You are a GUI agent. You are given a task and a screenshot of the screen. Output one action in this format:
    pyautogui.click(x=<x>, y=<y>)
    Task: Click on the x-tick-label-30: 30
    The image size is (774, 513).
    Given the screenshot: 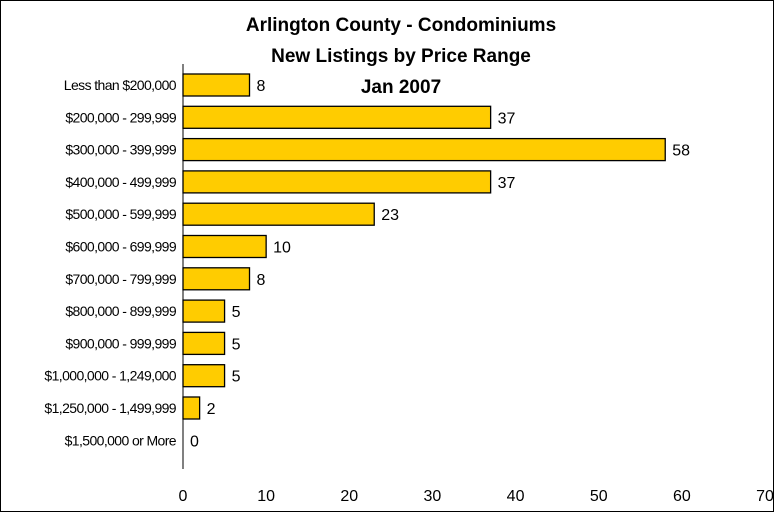 What is the action you would take?
    pyautogui.click(x=433, y=496)
    